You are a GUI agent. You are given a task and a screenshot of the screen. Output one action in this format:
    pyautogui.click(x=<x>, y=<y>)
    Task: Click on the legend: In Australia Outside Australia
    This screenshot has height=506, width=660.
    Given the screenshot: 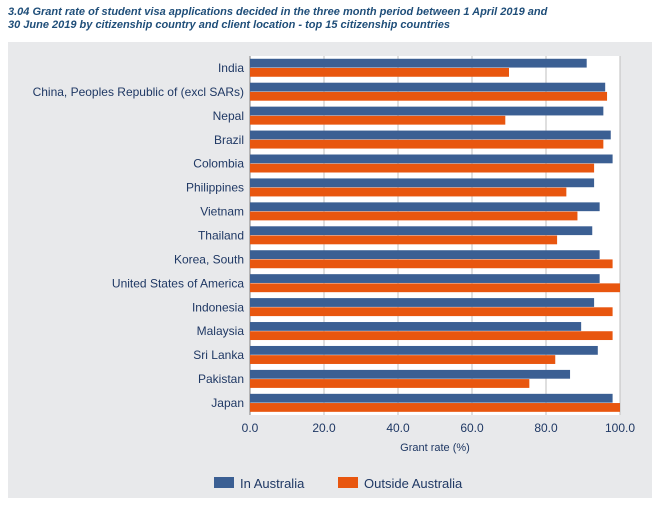 What is the action you would take?
    pyautogui.click(x=338, y=483)
    